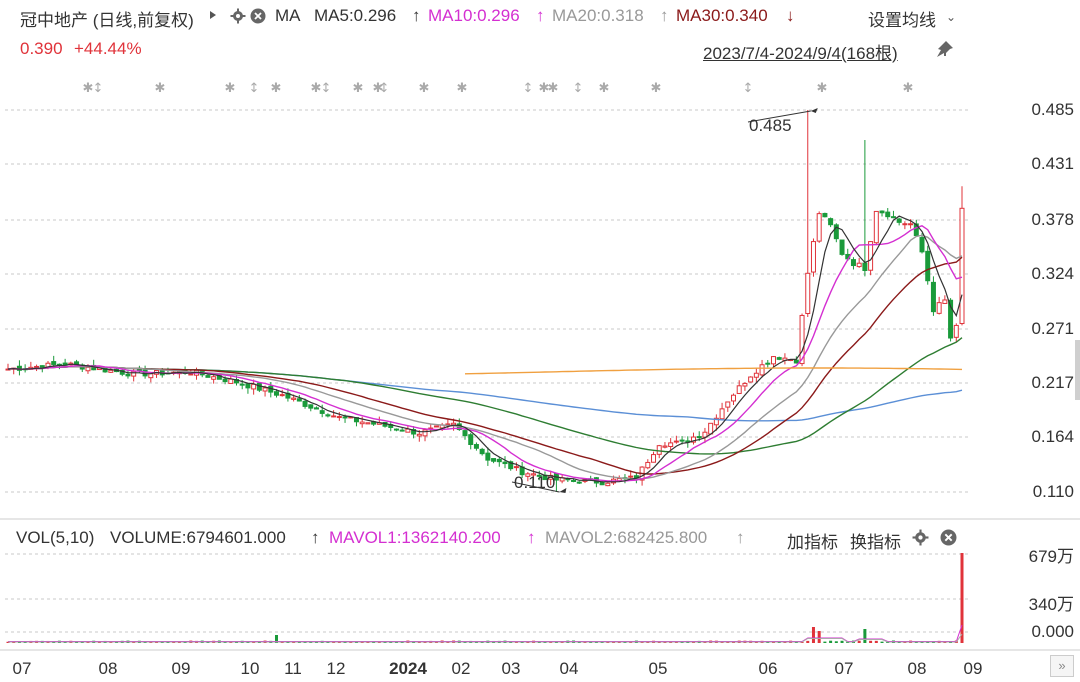  I want to click on y-tick-label: 0.324, so click(1052, 273).